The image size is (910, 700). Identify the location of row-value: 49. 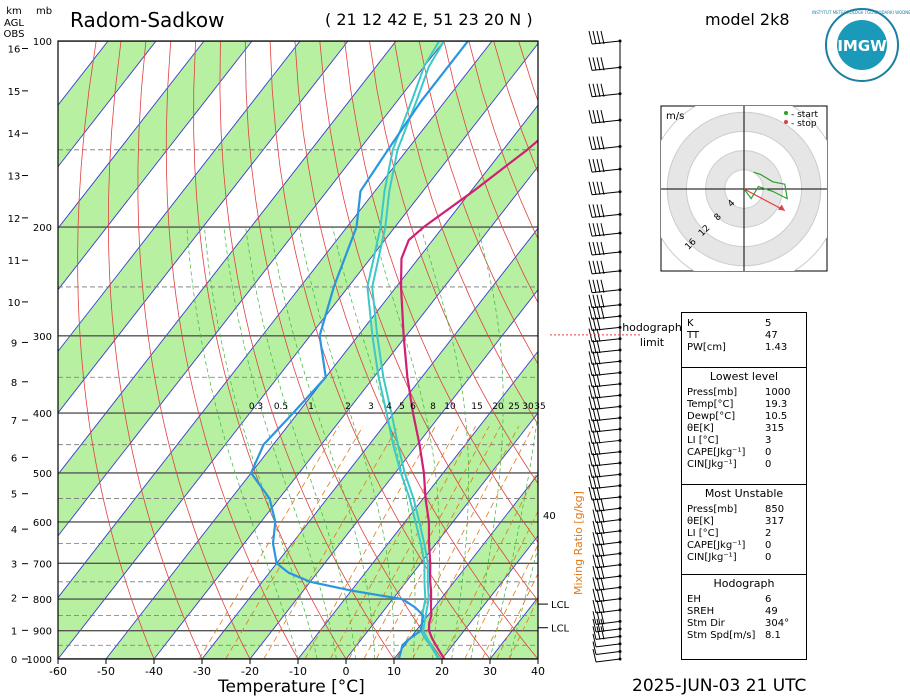
(771, 611).